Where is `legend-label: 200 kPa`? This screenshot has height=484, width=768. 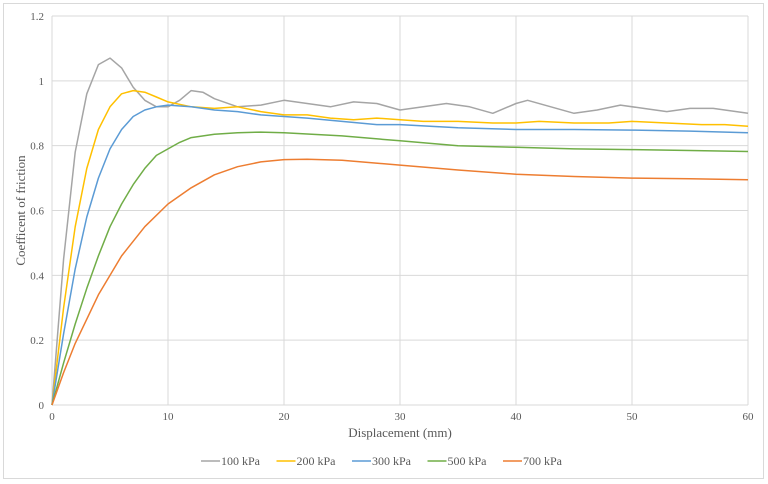
legend-label: 200 kPa is located at coordinates (317, 461).